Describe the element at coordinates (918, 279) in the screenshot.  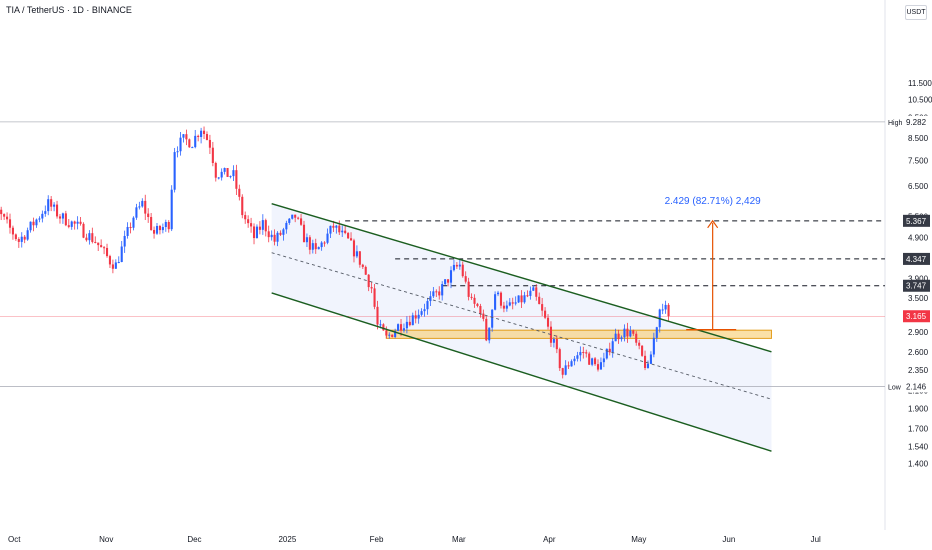
I see `y-tick-label: 3.900` at that location.